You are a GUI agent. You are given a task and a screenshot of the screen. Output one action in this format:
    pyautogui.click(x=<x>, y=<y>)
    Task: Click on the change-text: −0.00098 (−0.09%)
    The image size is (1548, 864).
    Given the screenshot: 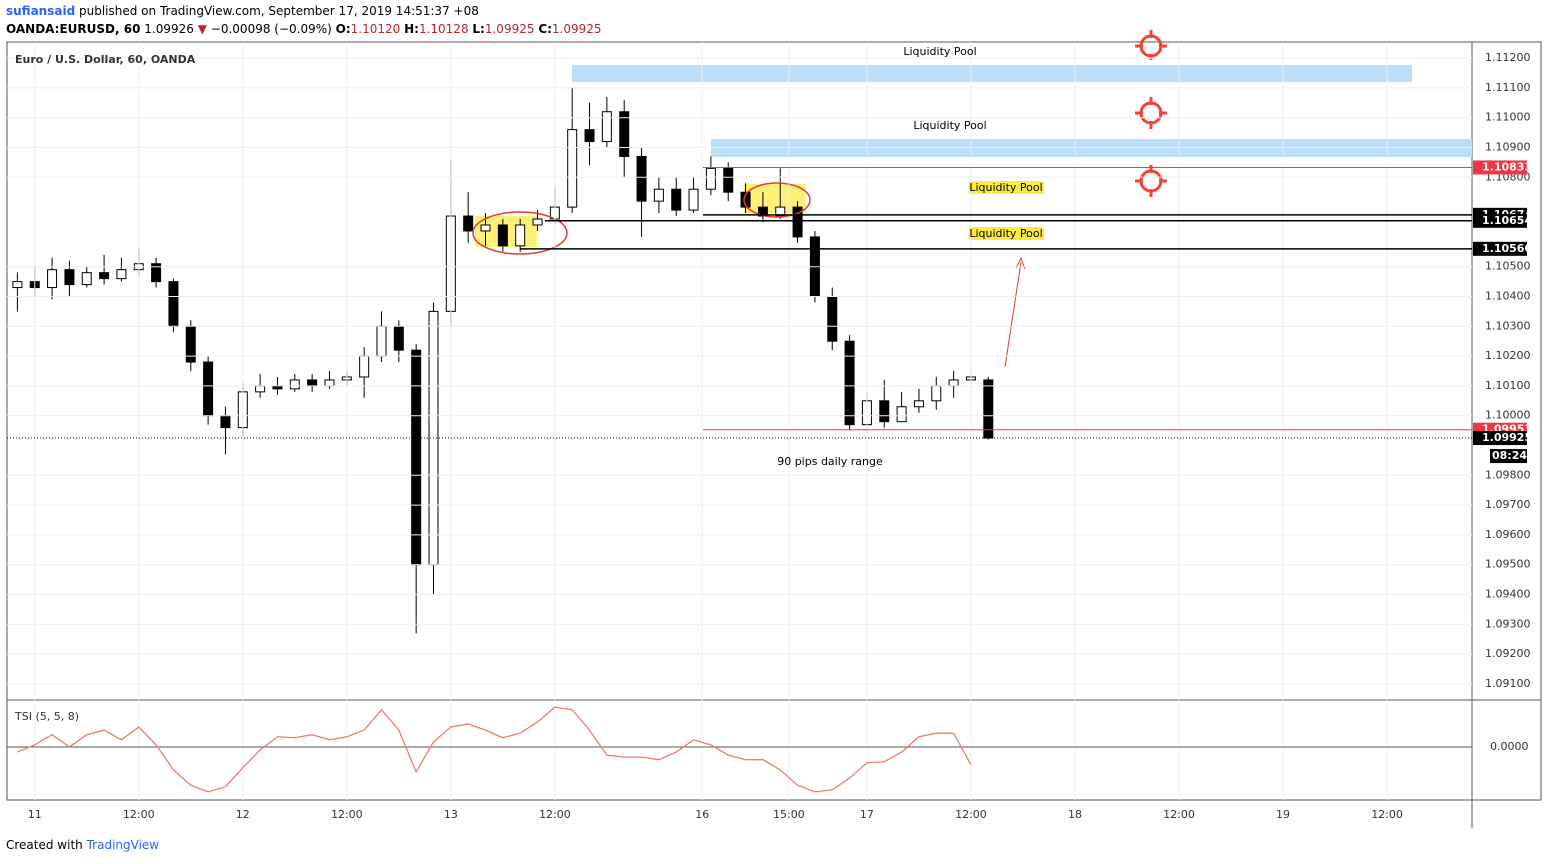 What is the action you would take?
    pyautogui.click(x=271, y=29)
    